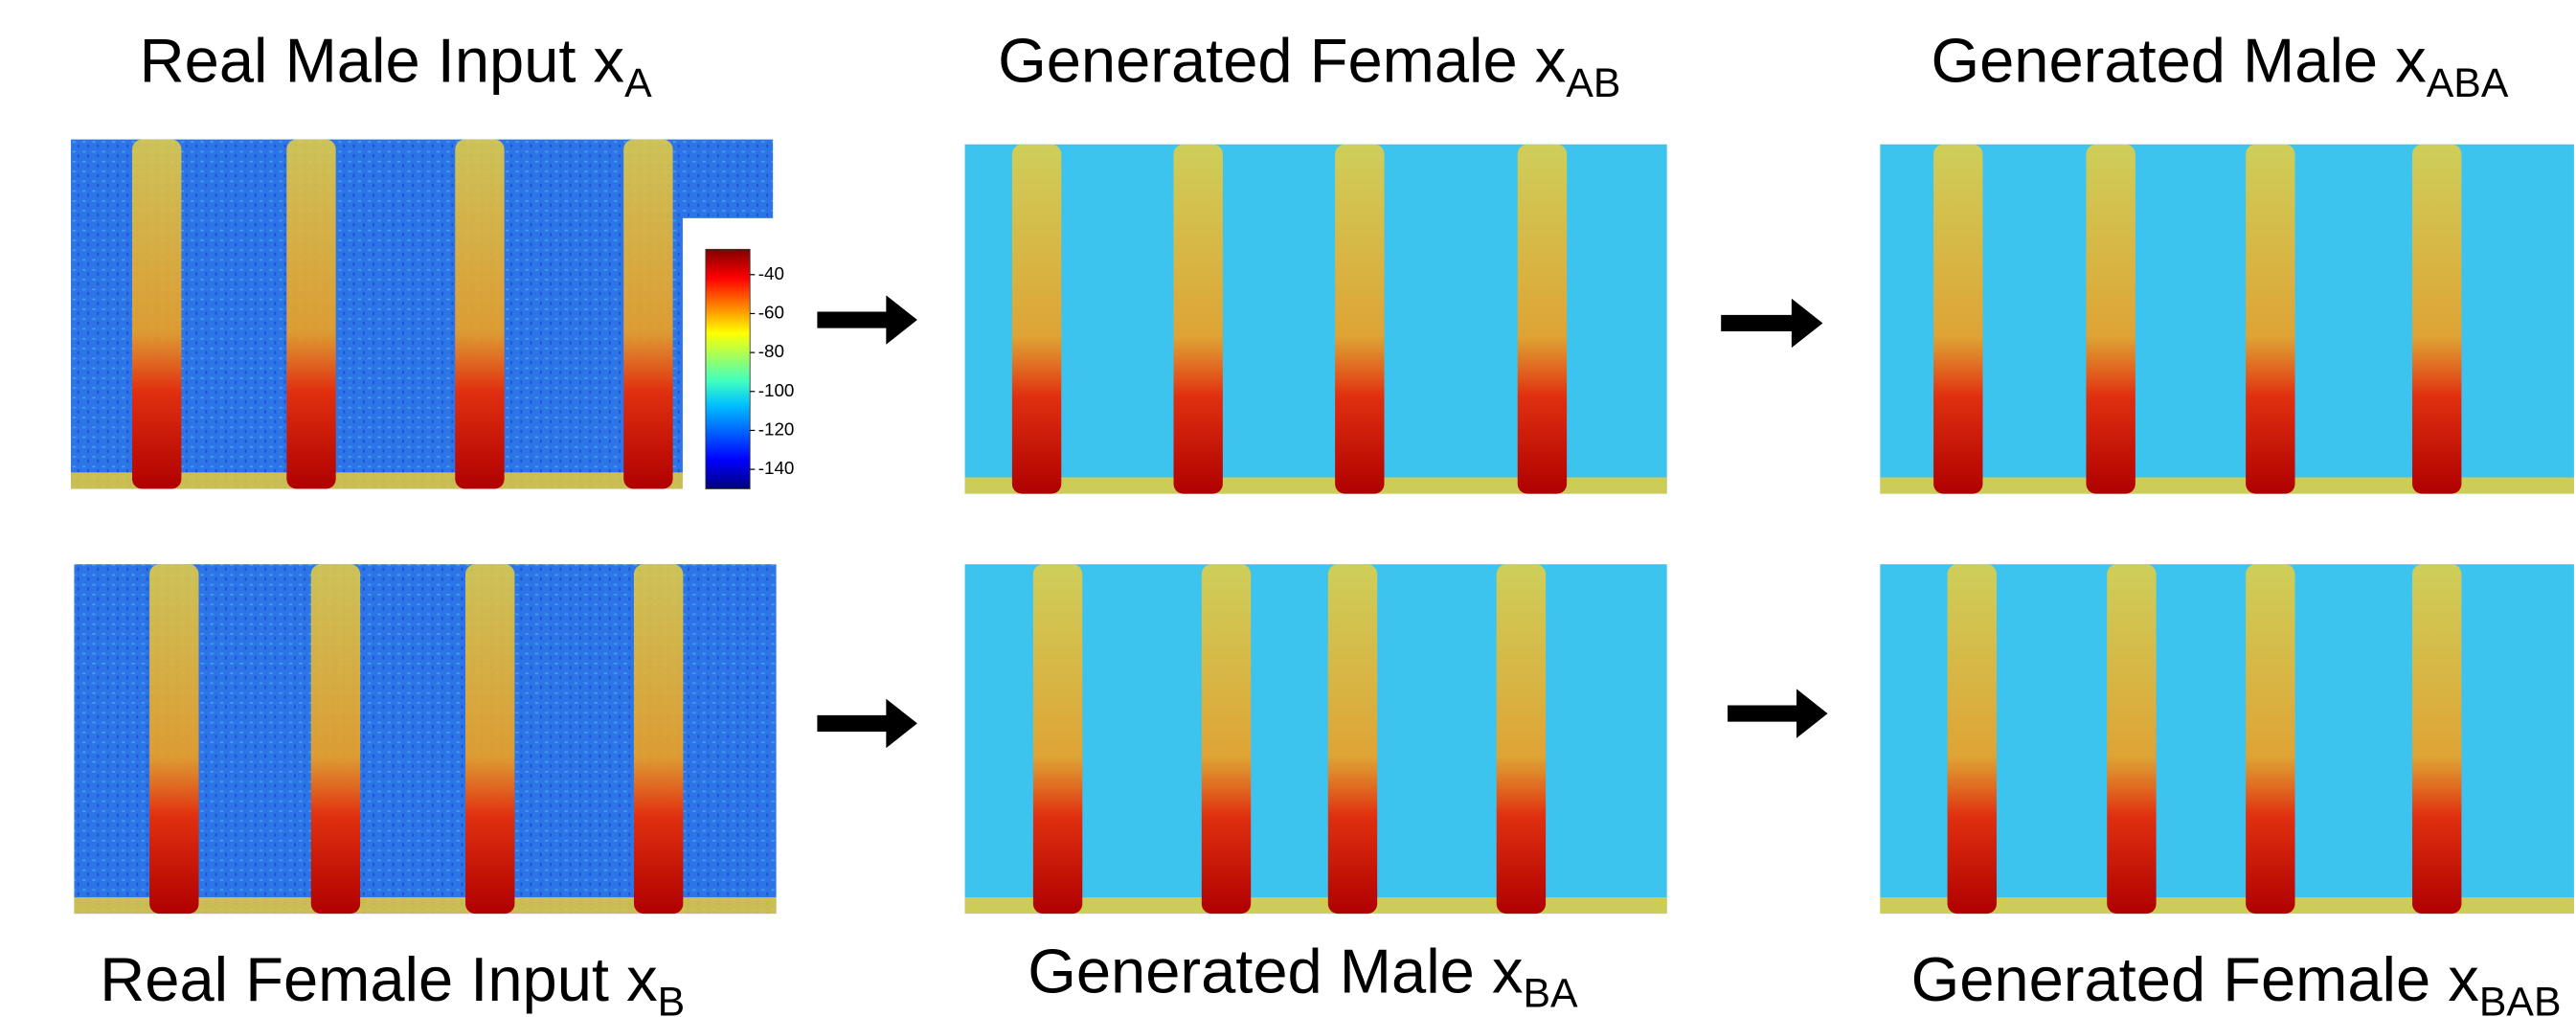 The width and height of the screenshot is (2576, 1017). What do you see at coordinates (2468, 83) in the screenshot?
I see `title-subscript: ABA` at bounding box center [2468, 83].